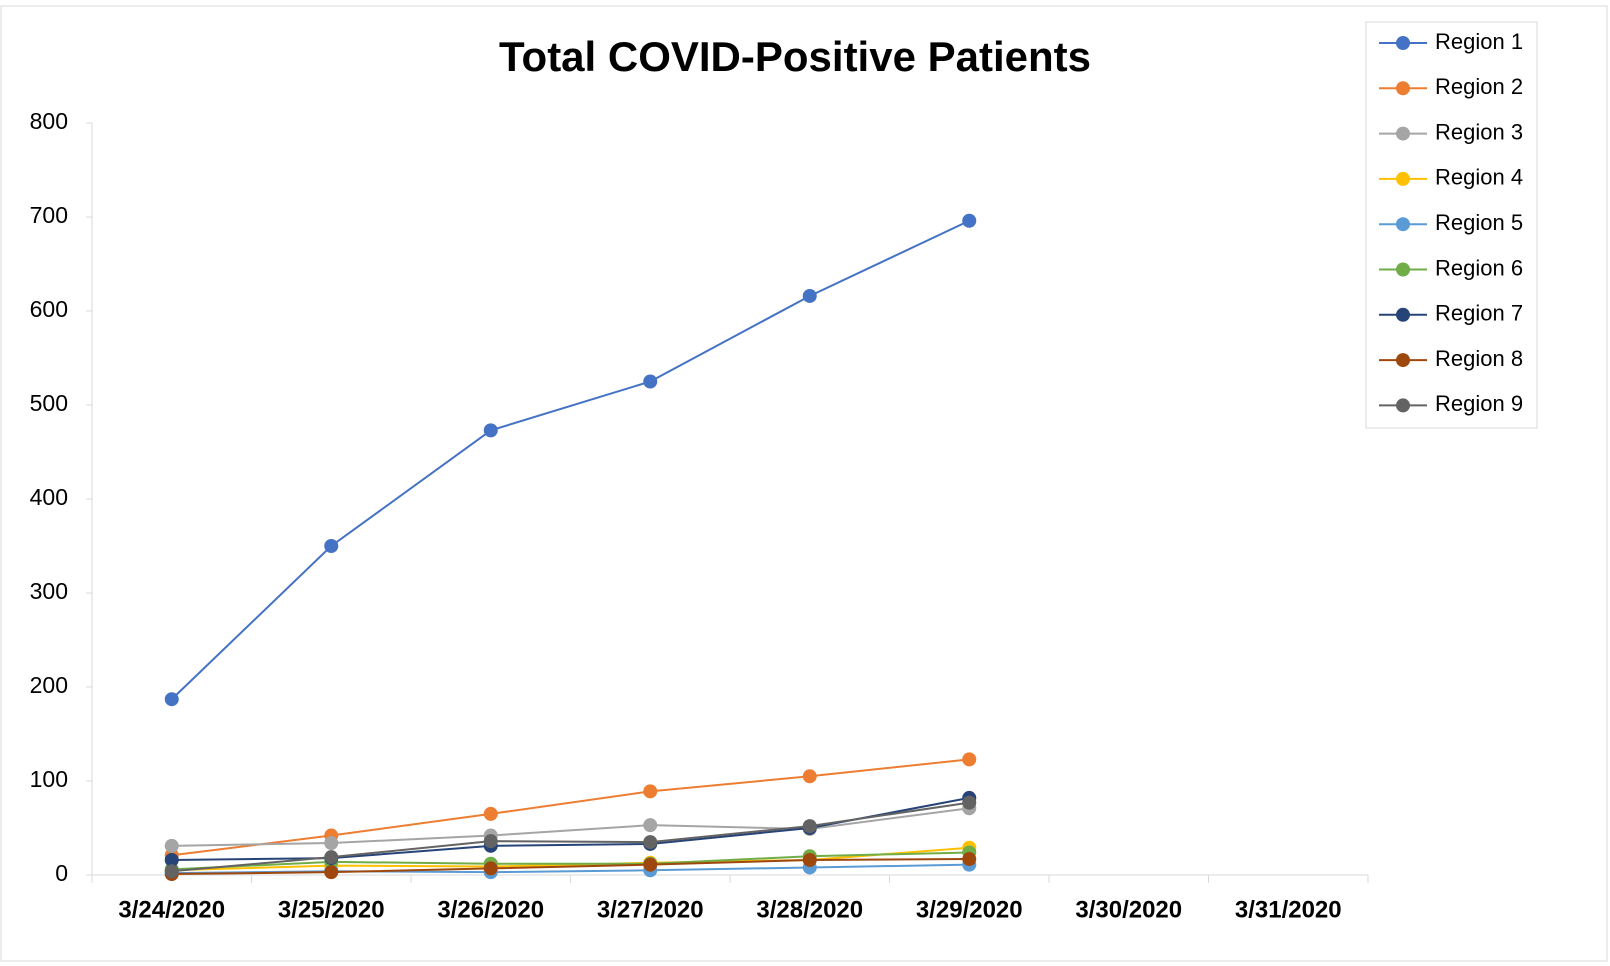  Describe the element at coordinates (49, 309) in the screenshot. I see `y-tick-label: 600` at that location.